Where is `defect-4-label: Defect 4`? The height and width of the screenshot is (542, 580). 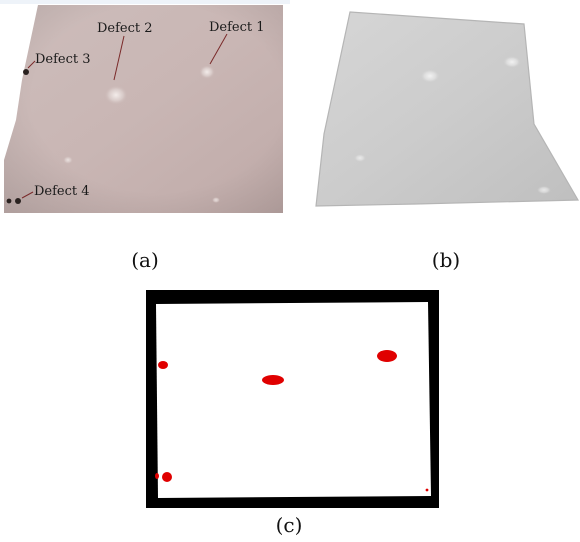
defect-4-label: Defect 4 is located at coordinates (62, 191).